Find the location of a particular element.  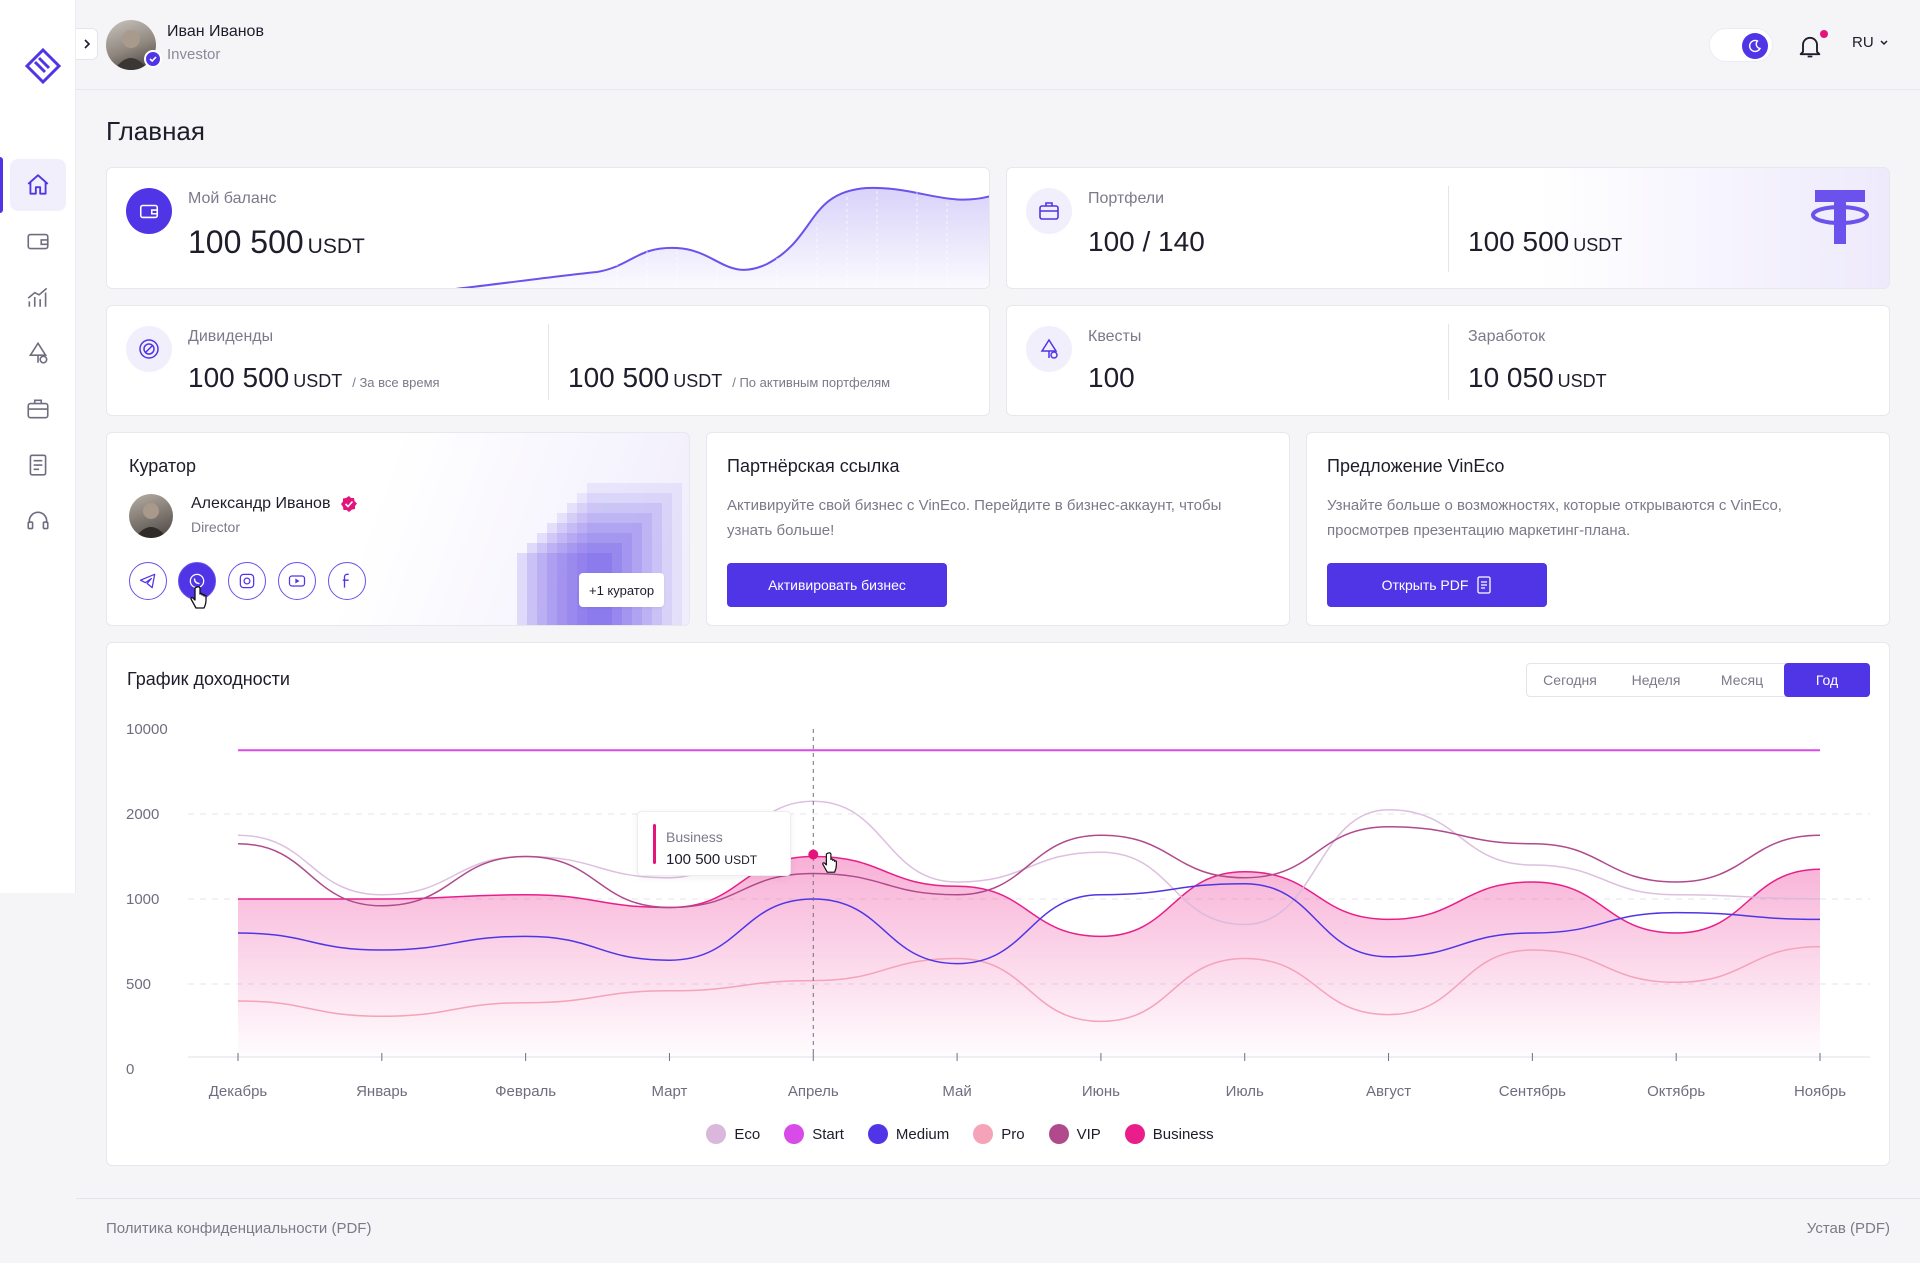

portfolios-unit: USDT is located at coordinates (1598, 245).